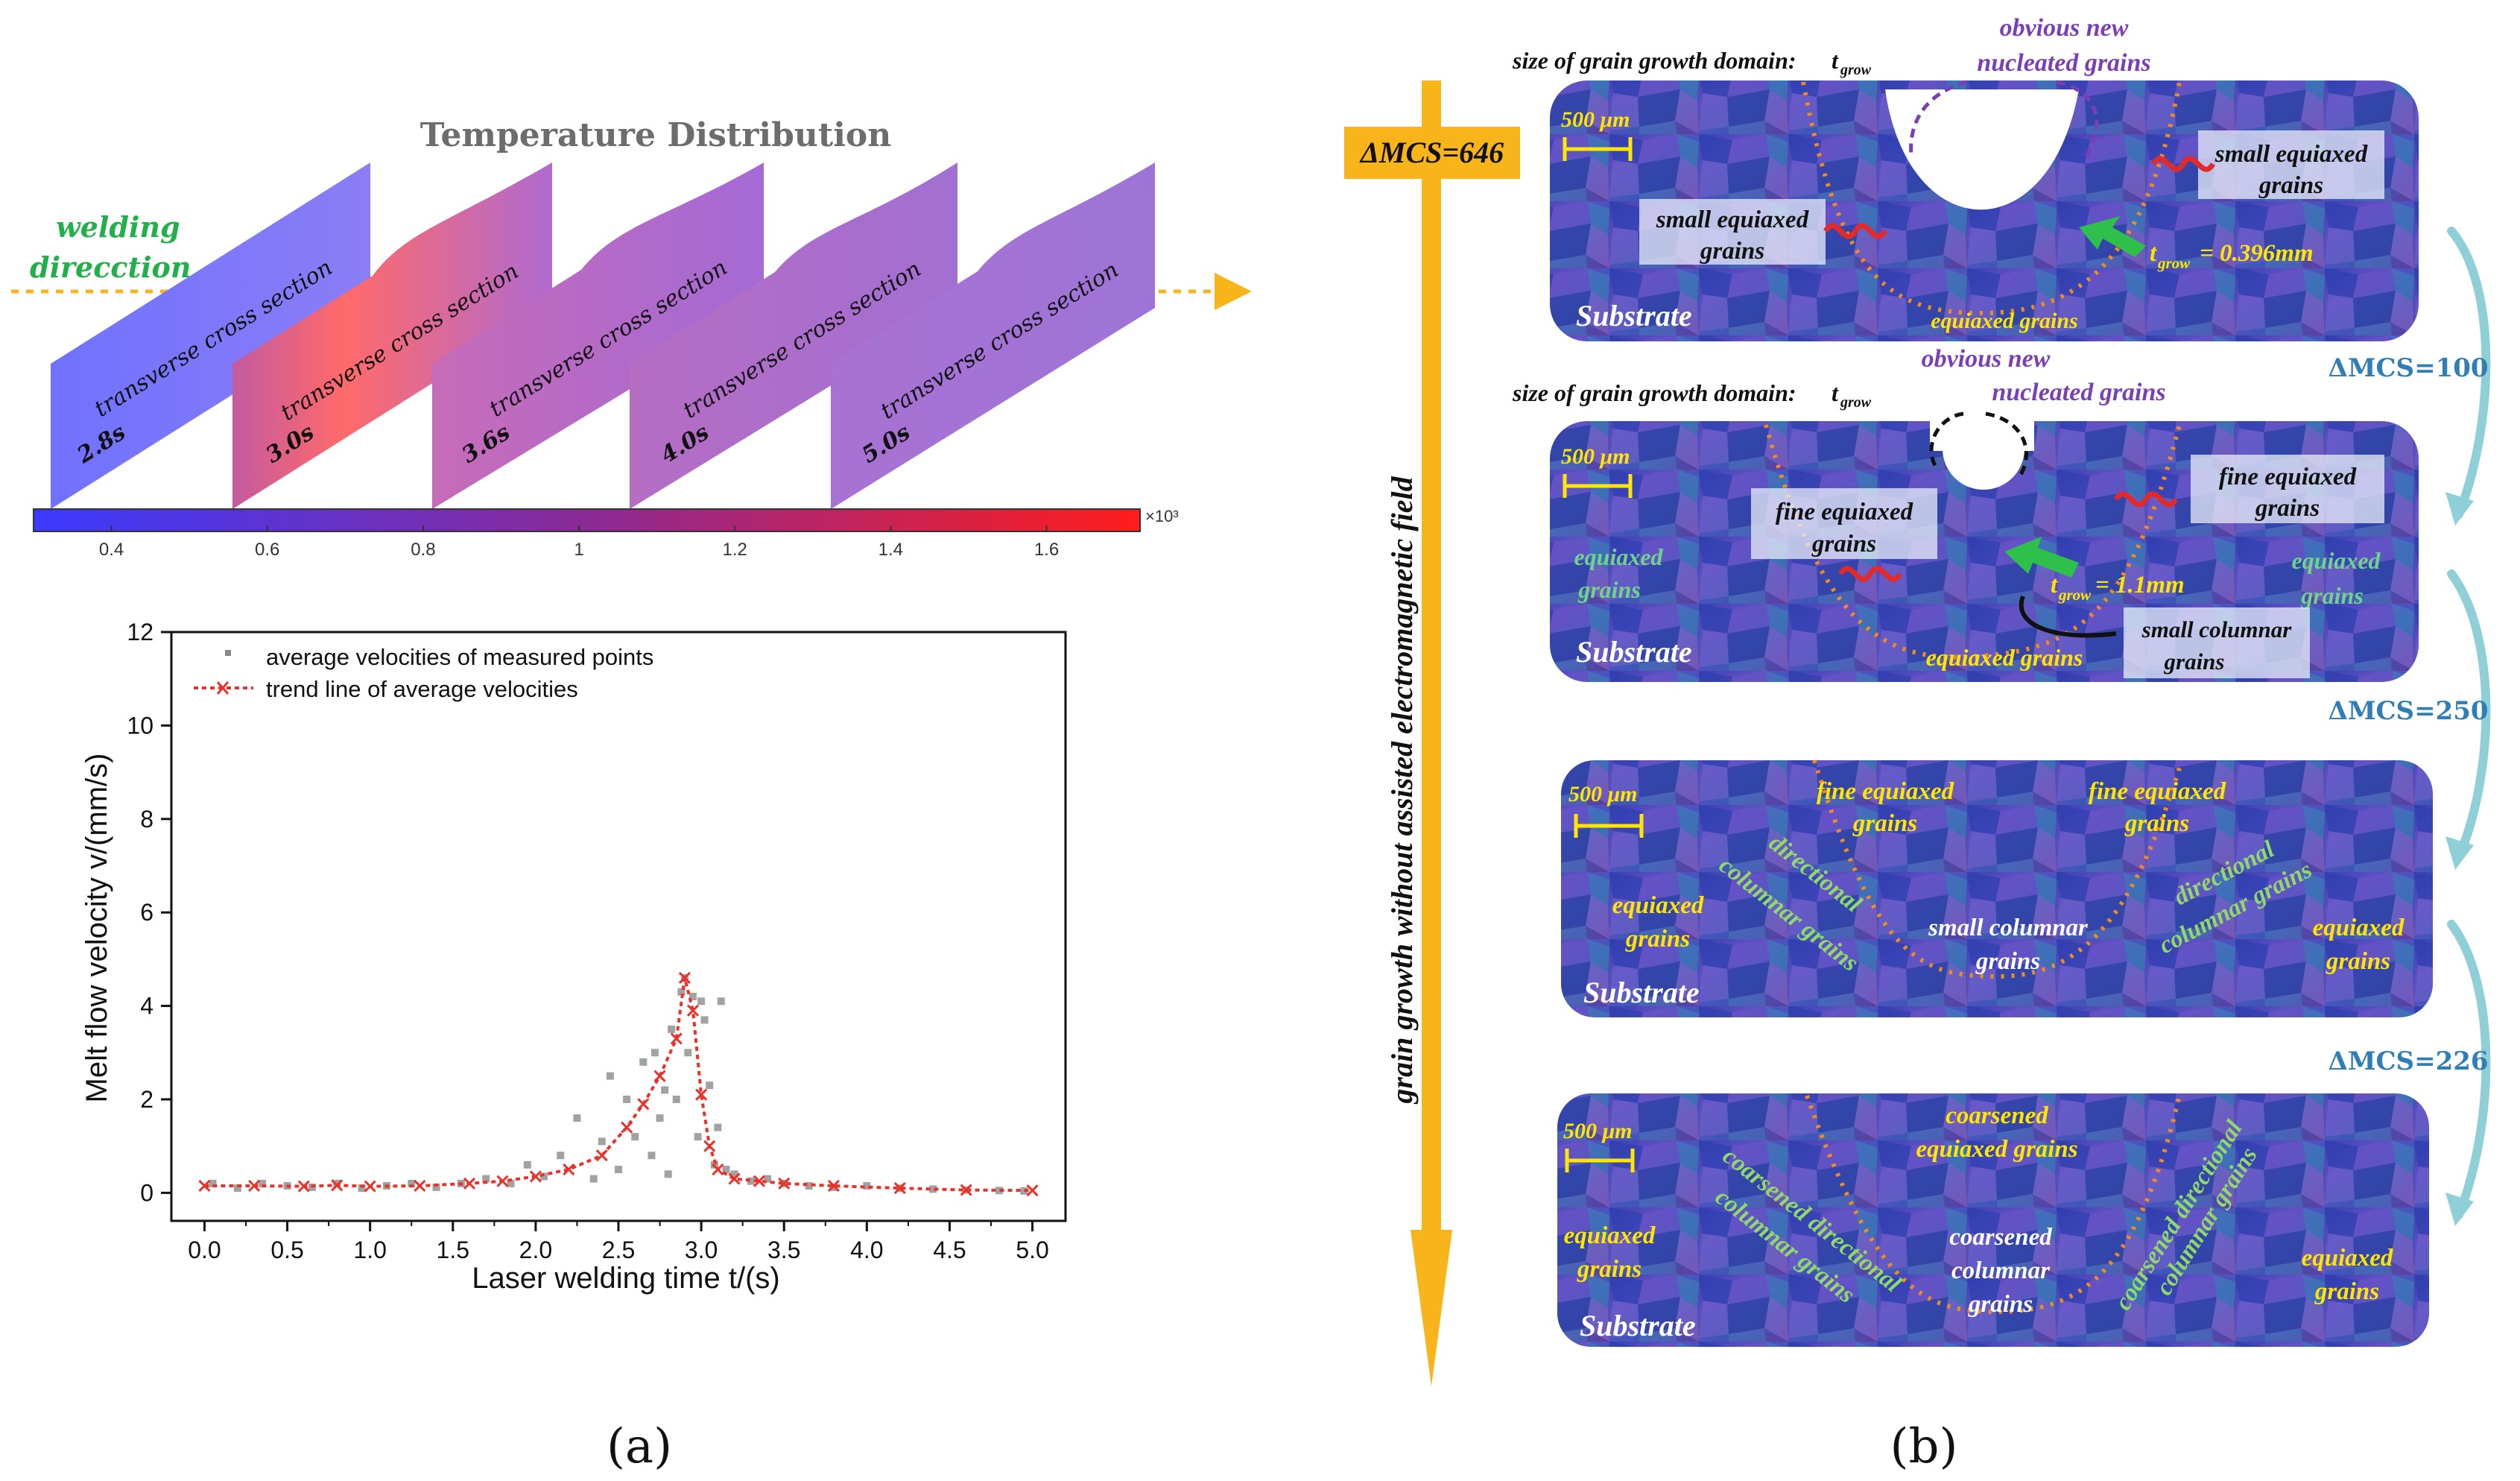 The height and width of the screenshot is (1481, 2520). What do you see at coordinates (1634, 652) in the screenshot?
I see `img2-substrate: Substrate` at bounding box center [1634, 652].